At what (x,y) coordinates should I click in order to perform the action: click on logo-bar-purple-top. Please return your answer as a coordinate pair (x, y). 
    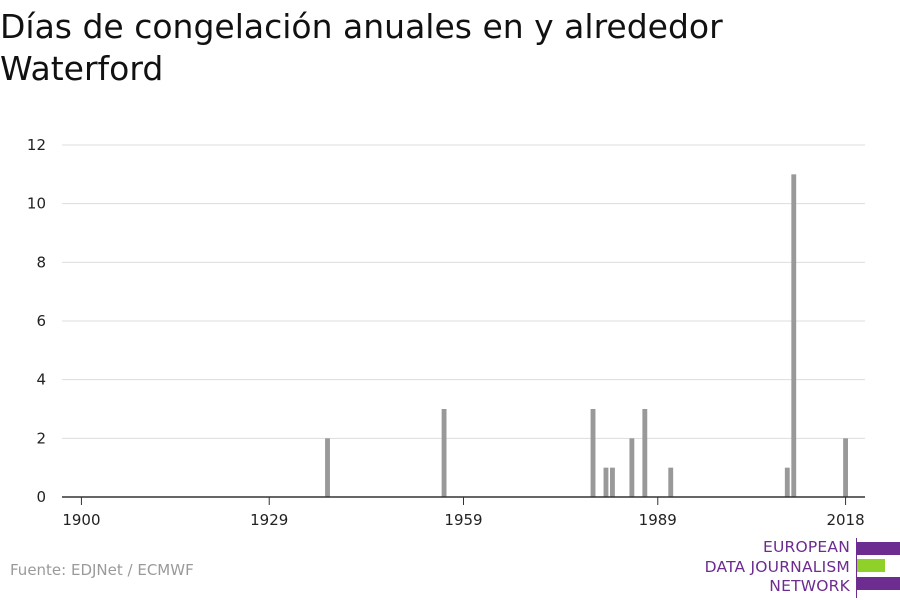
    Looking at the image, I should click on (878, 548).